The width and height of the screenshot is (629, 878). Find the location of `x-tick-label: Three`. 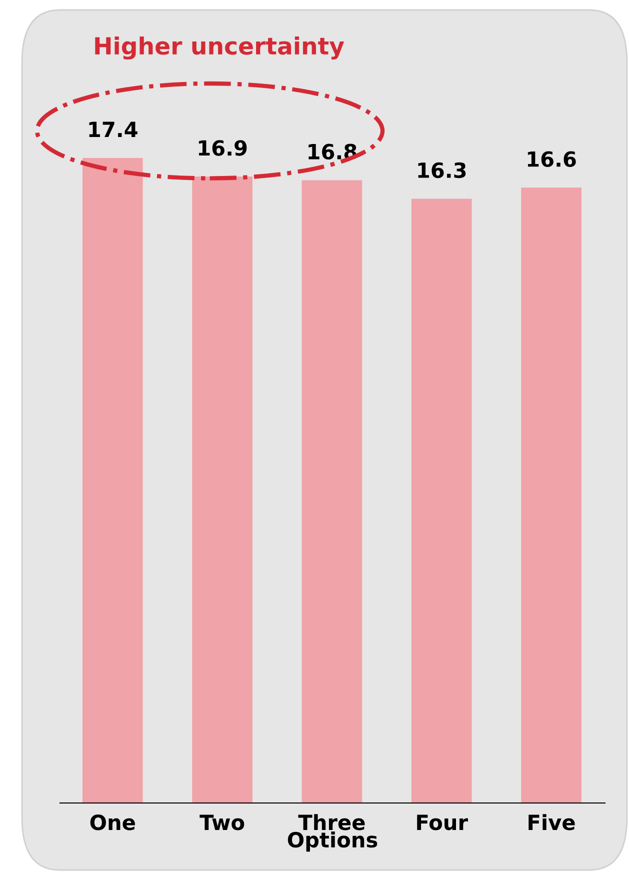

x-tick-label: Three is located at coordinates (331, 822).